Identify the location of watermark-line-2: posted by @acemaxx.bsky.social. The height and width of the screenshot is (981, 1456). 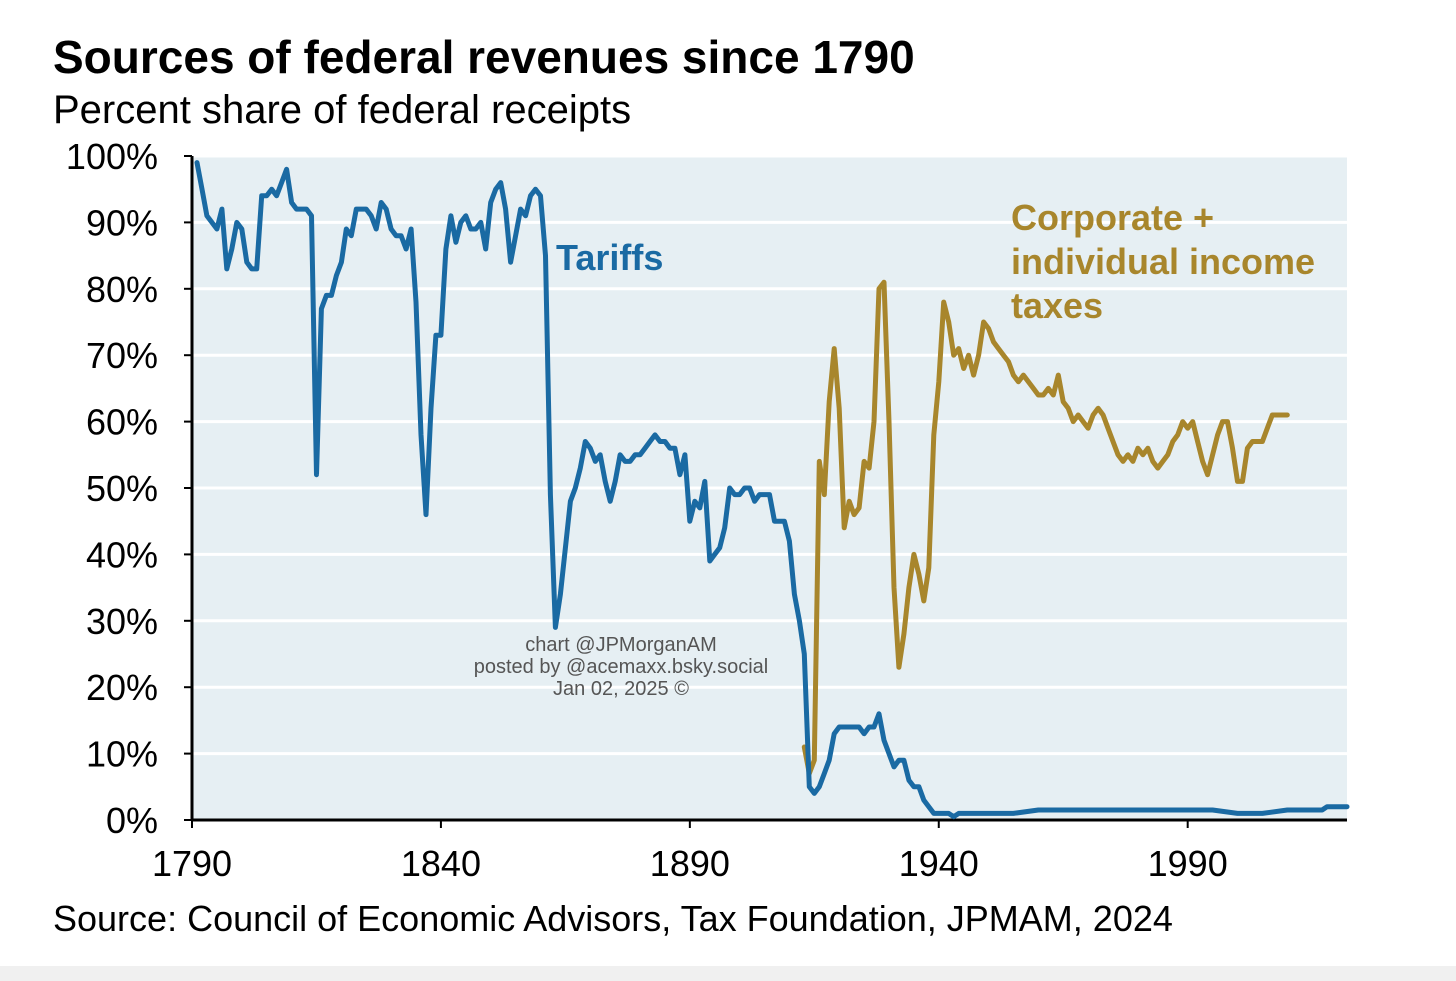
(621, 667).